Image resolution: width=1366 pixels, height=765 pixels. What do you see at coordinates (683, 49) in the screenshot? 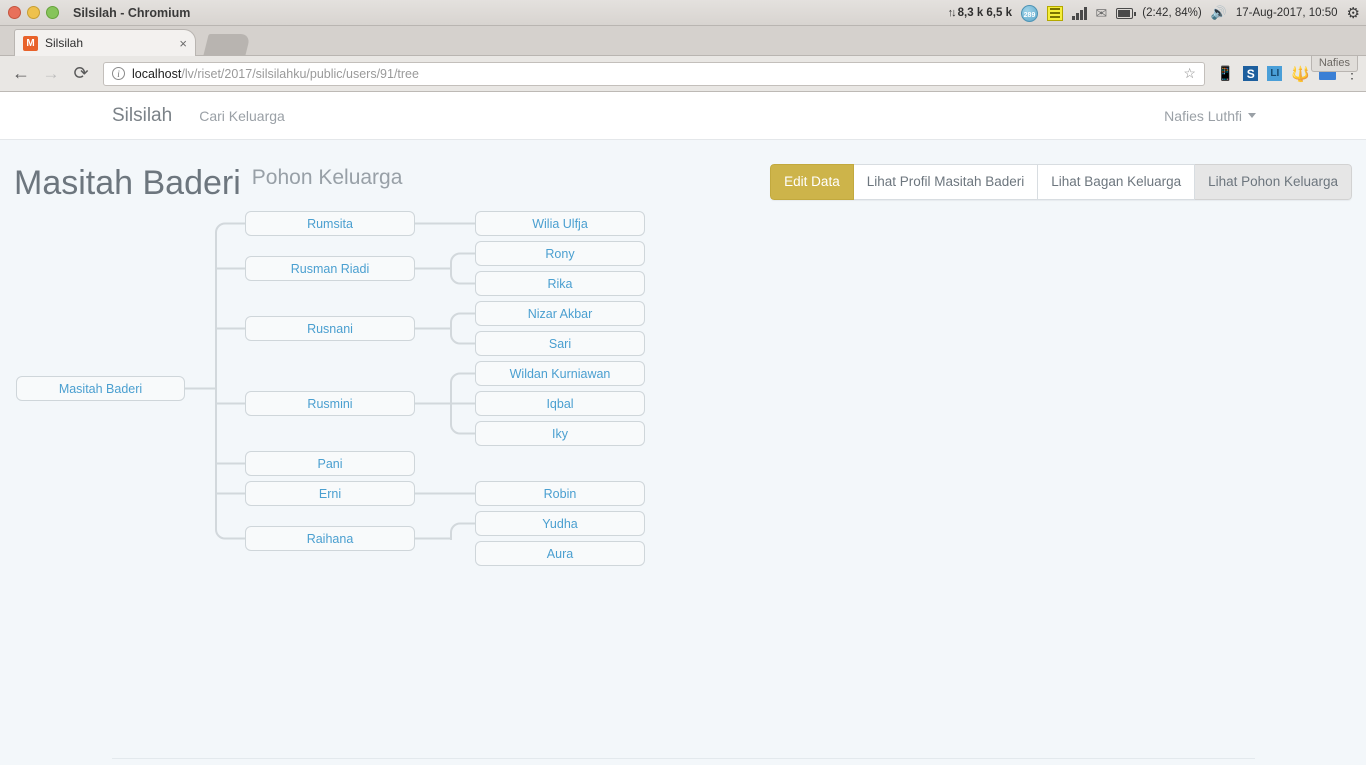
I see `browser-tab-strip: M Silsilah × Nafies` at bounding box center [683, 49].